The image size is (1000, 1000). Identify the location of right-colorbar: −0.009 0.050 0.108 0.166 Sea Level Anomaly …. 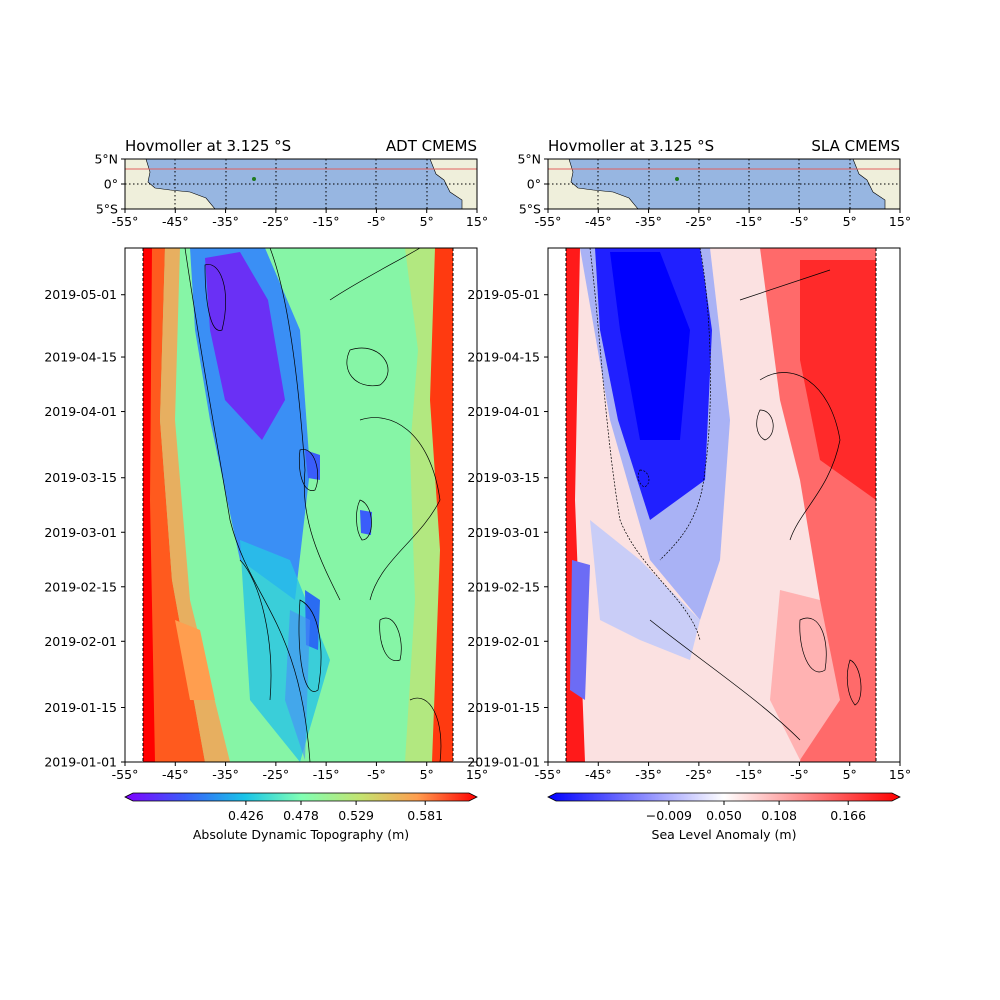
(724, 817).